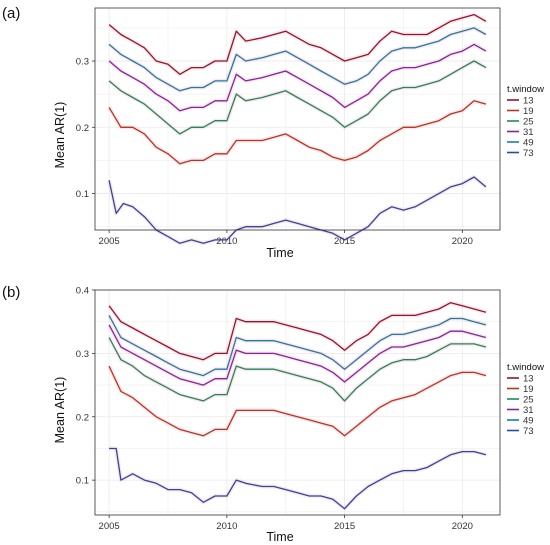  What do you see at coordinates (82, 291) in the screenshot?
I see `y-tick-label: 0.4` at bounding box center [82, 291].